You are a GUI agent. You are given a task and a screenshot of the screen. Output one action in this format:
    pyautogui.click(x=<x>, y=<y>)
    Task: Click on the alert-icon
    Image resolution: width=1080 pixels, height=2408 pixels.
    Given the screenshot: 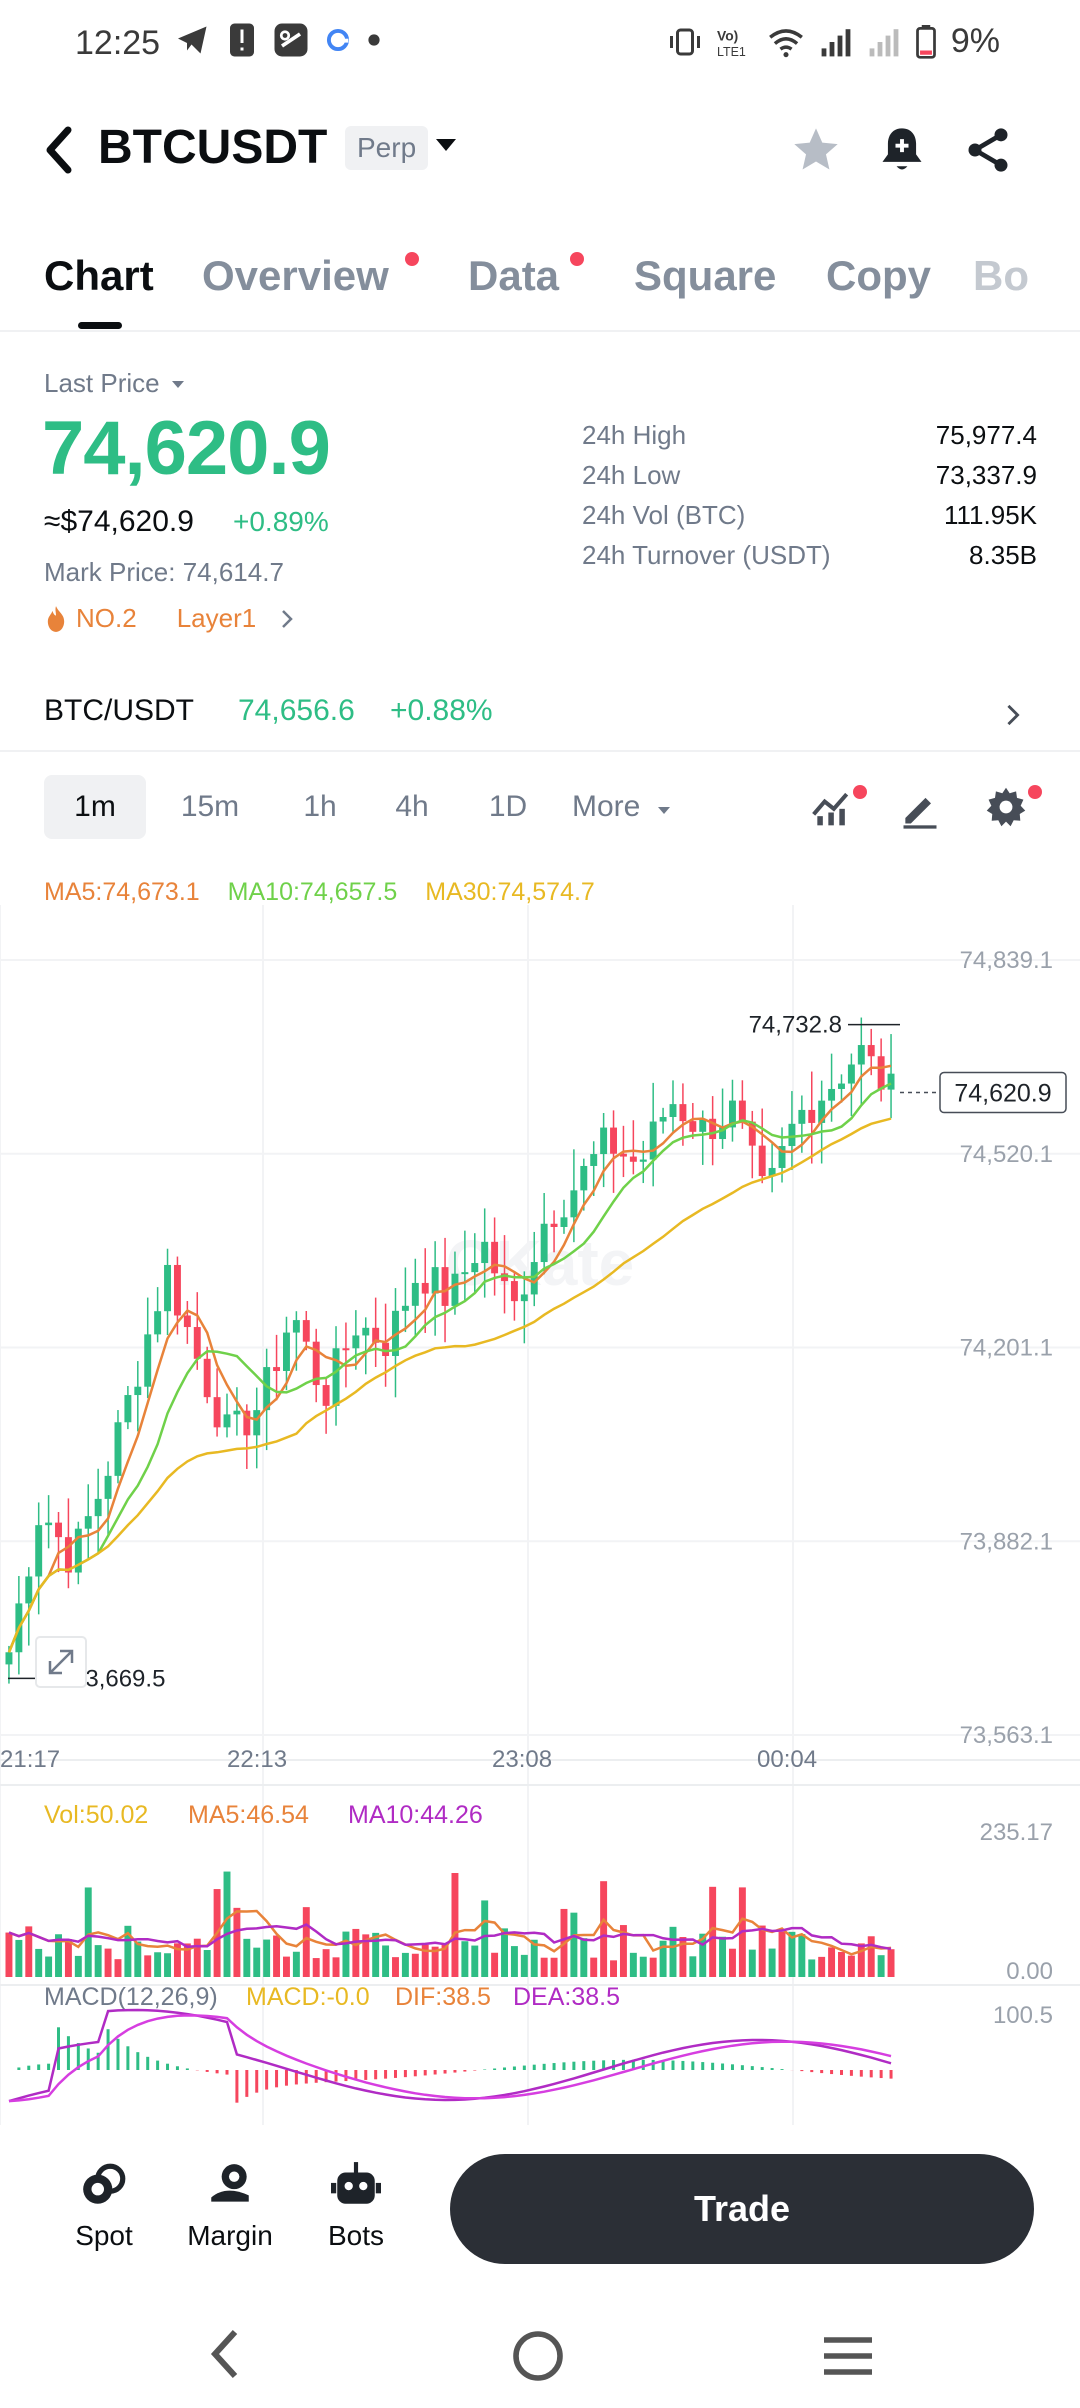 What is the action you would take?
    pyautogui.click(x=242, y=40)
    